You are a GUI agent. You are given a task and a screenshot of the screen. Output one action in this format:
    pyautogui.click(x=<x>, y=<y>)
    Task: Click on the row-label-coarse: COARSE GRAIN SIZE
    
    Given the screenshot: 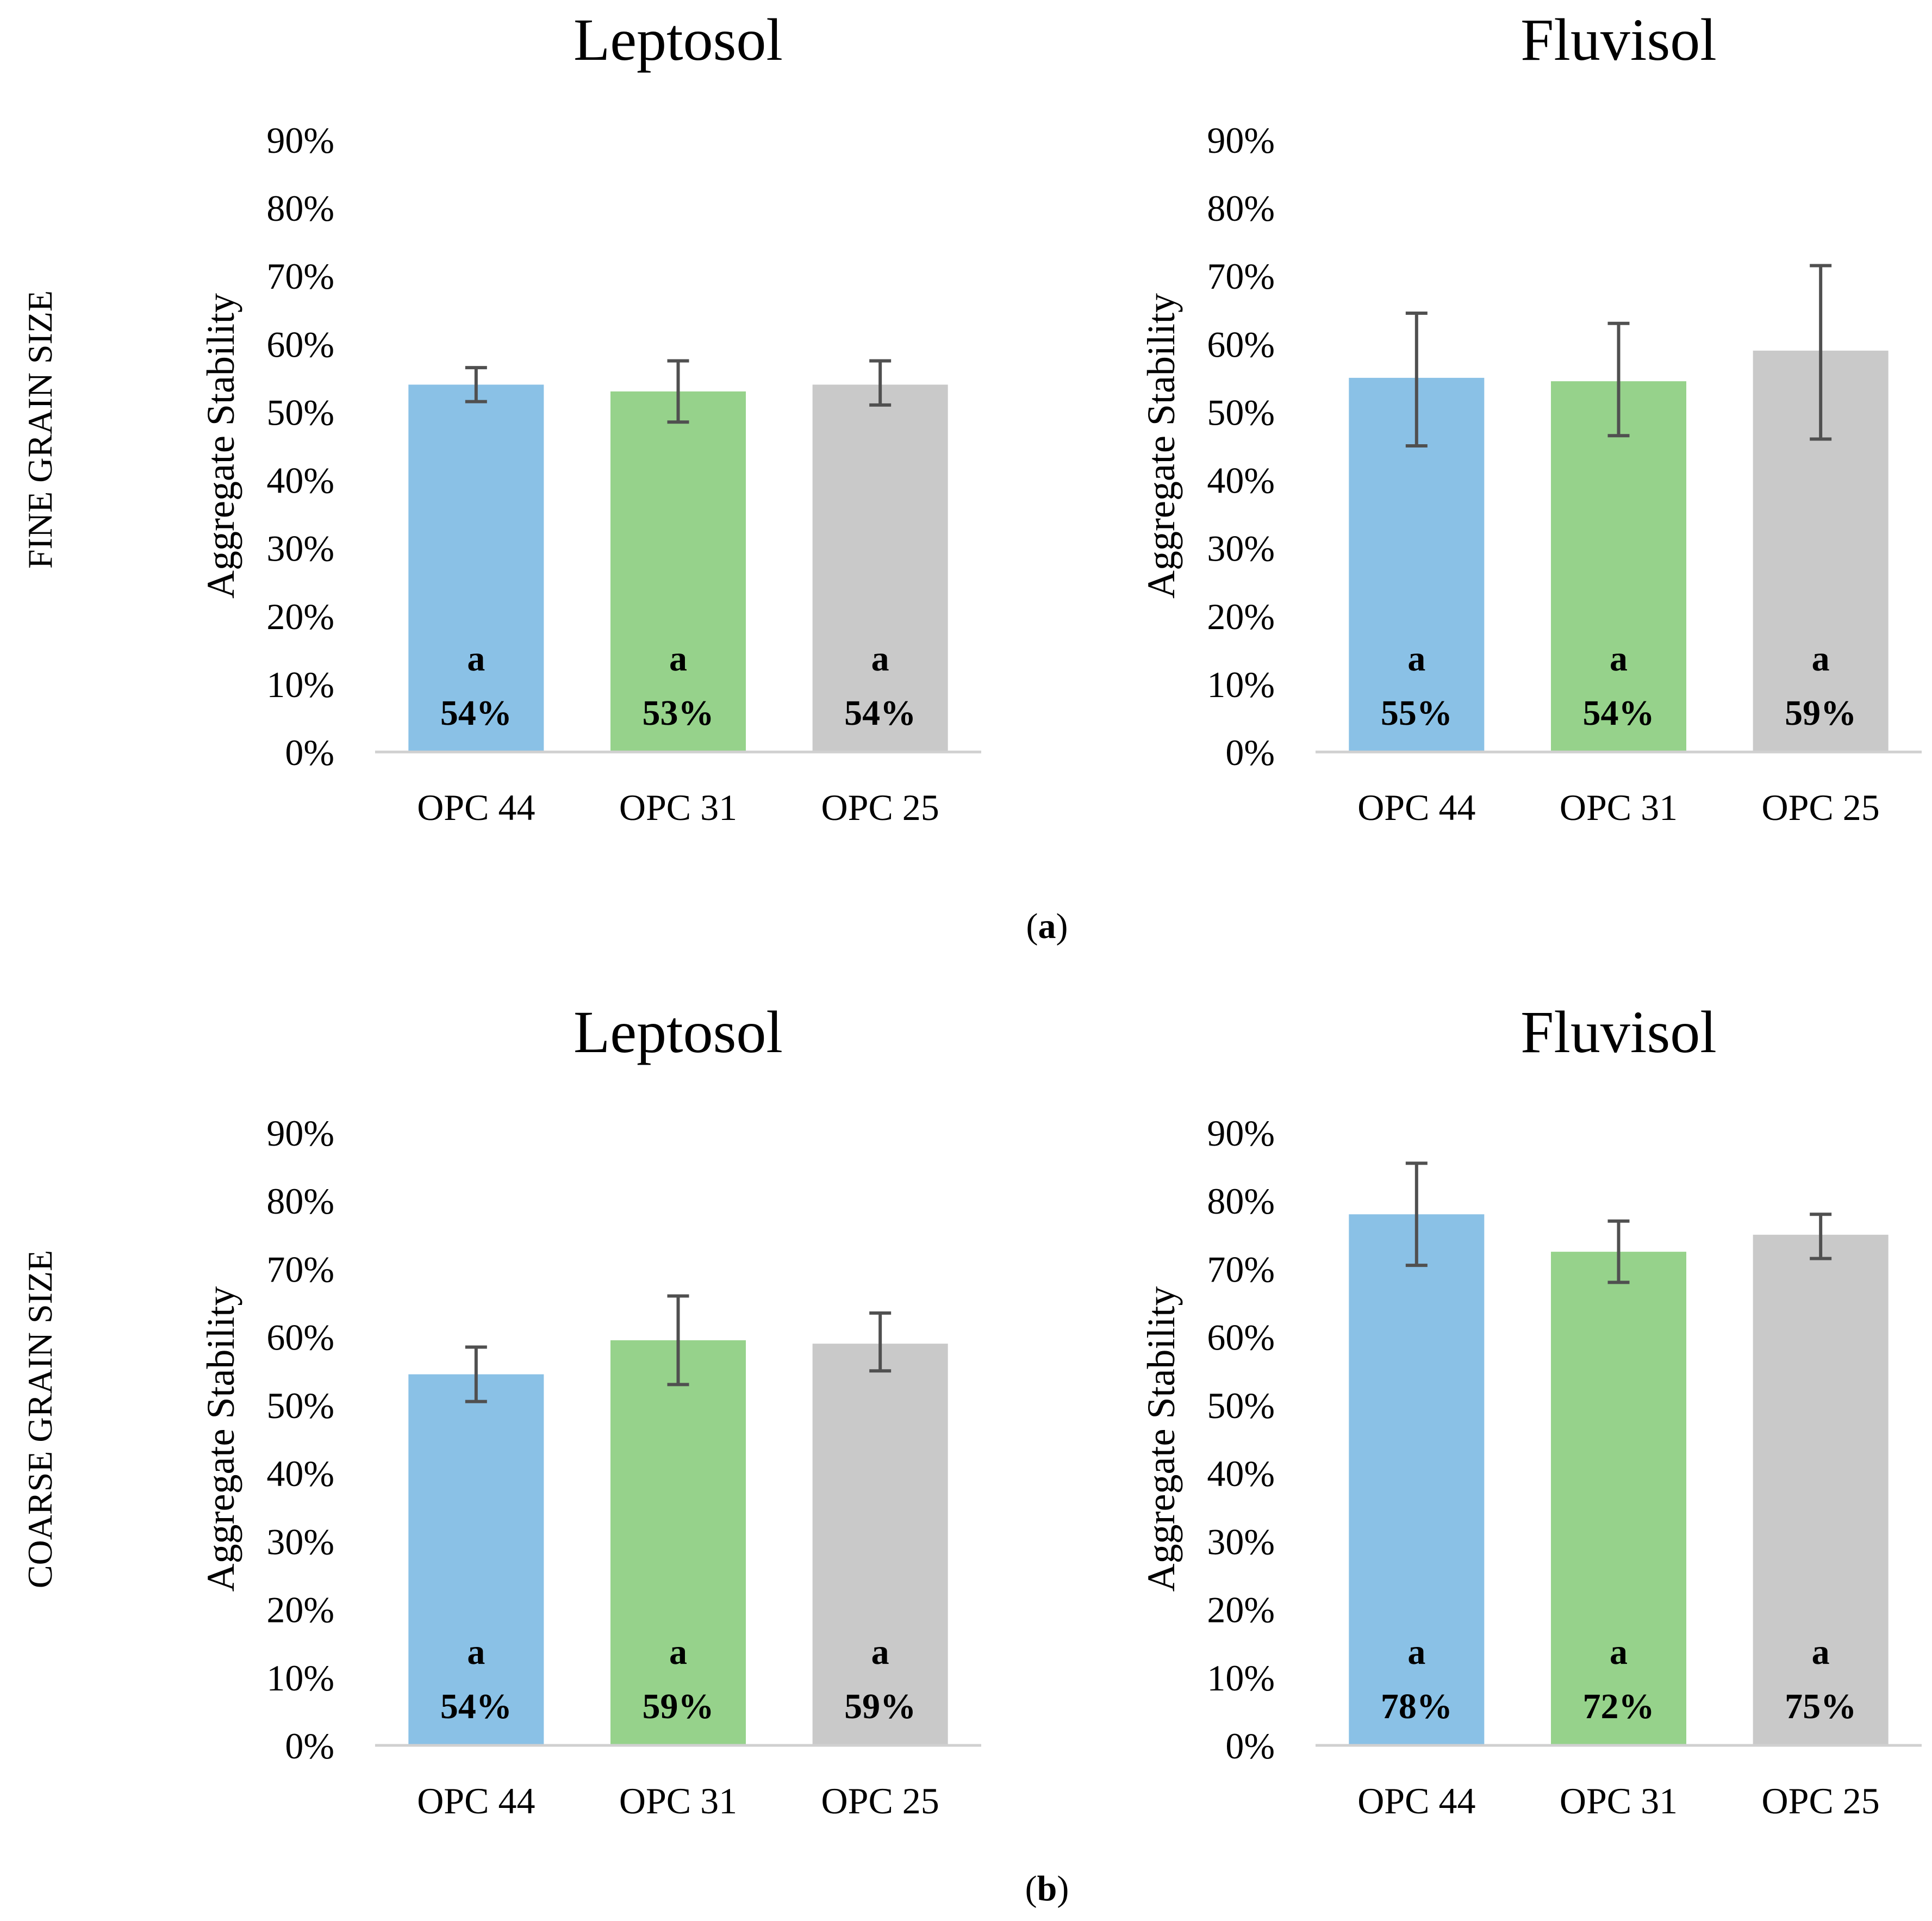 What is the action you would take?
    pyautogui.click(x=40, y=1419)
    